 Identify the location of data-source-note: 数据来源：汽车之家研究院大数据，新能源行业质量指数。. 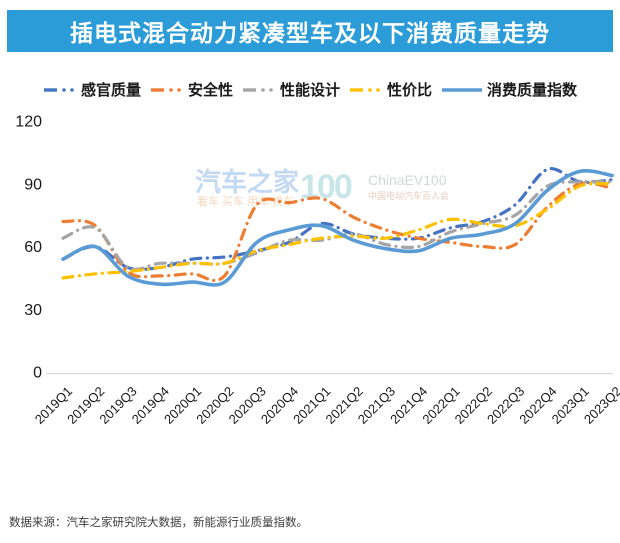
(158, 523).